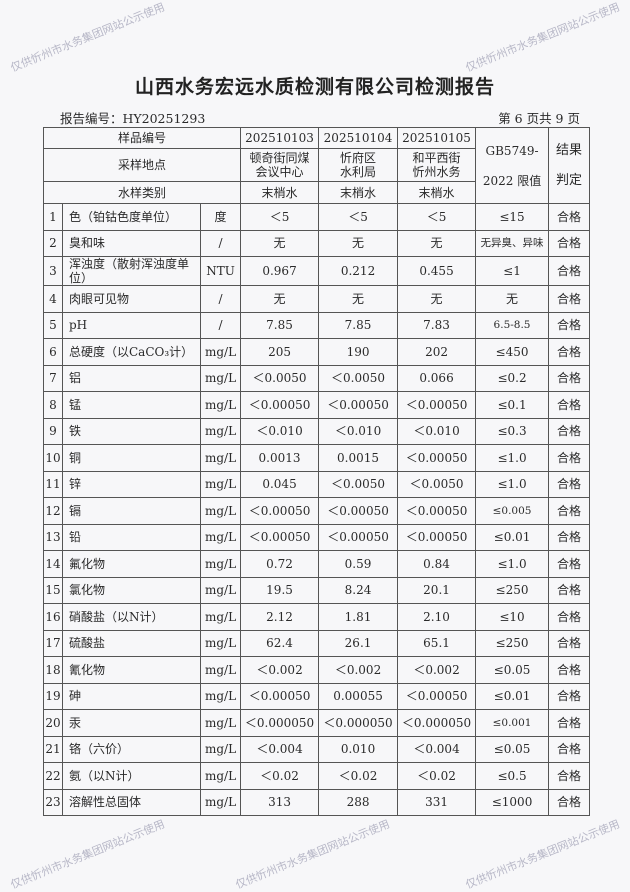 This screenshot has width=630, height=892. I want to click on row-number: 20, so click(53, 723).